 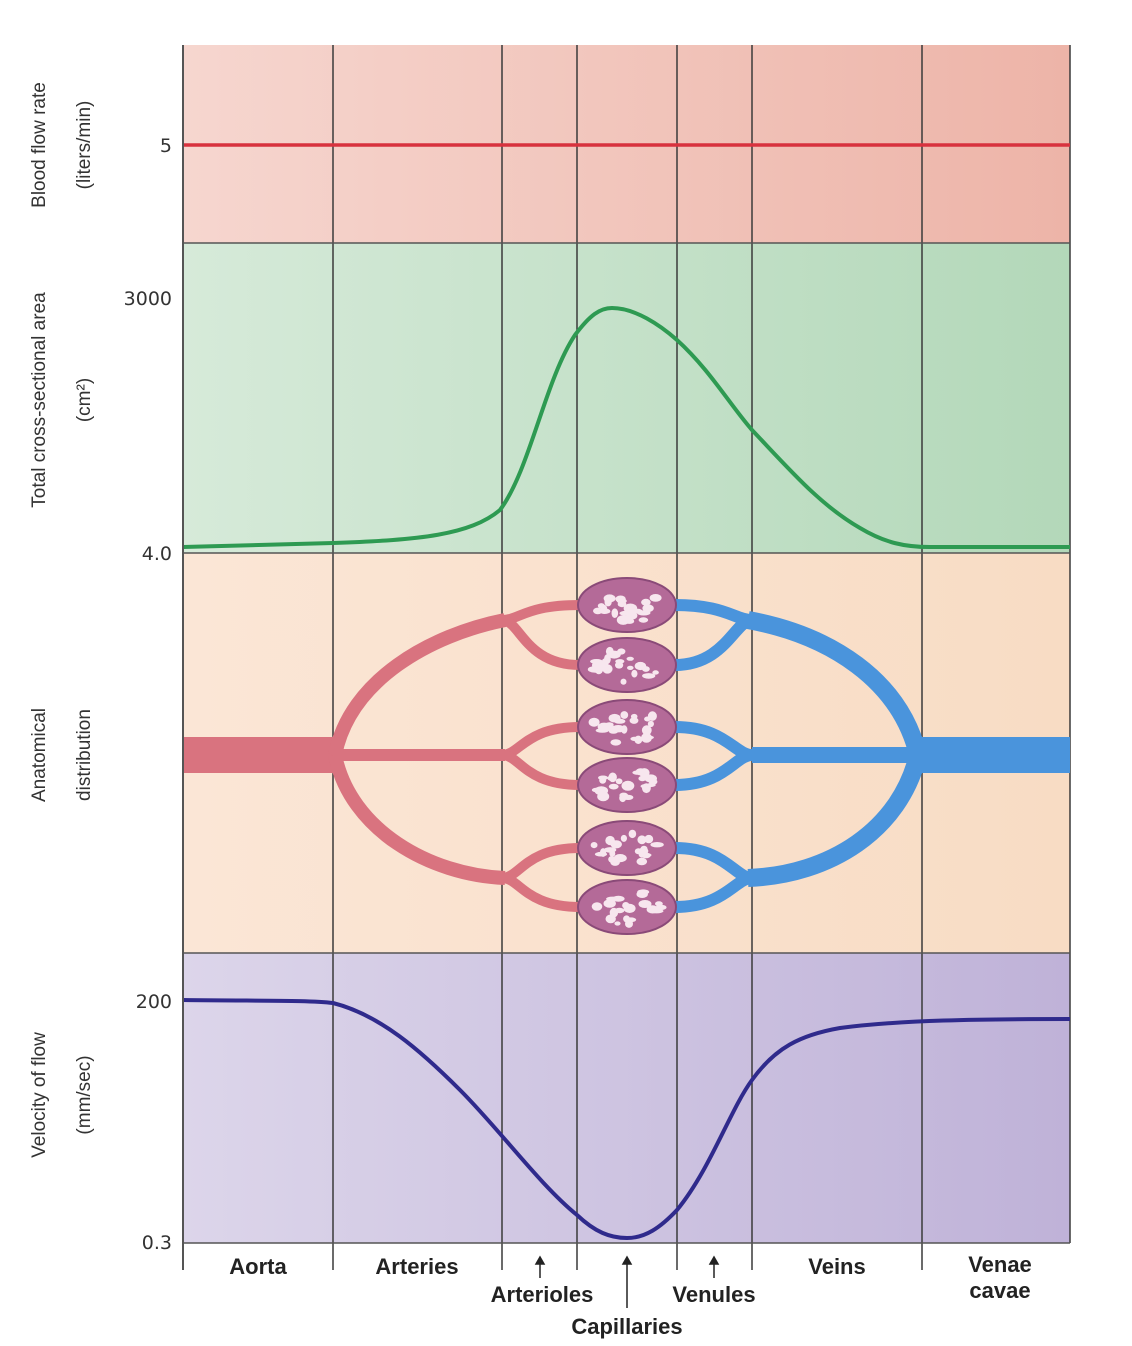 I want to click on label-venae-cavae: Venae, so click(x=1000, y=1264).